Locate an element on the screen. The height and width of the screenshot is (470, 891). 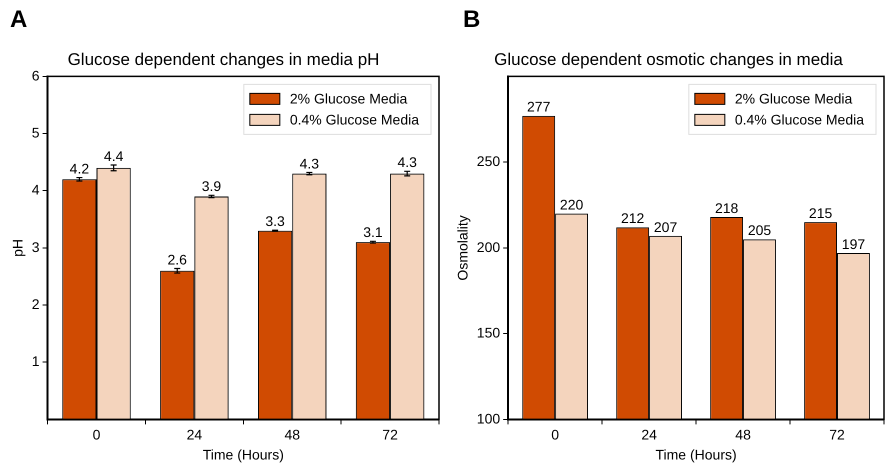
text: A is located at coordinates (19, 20).